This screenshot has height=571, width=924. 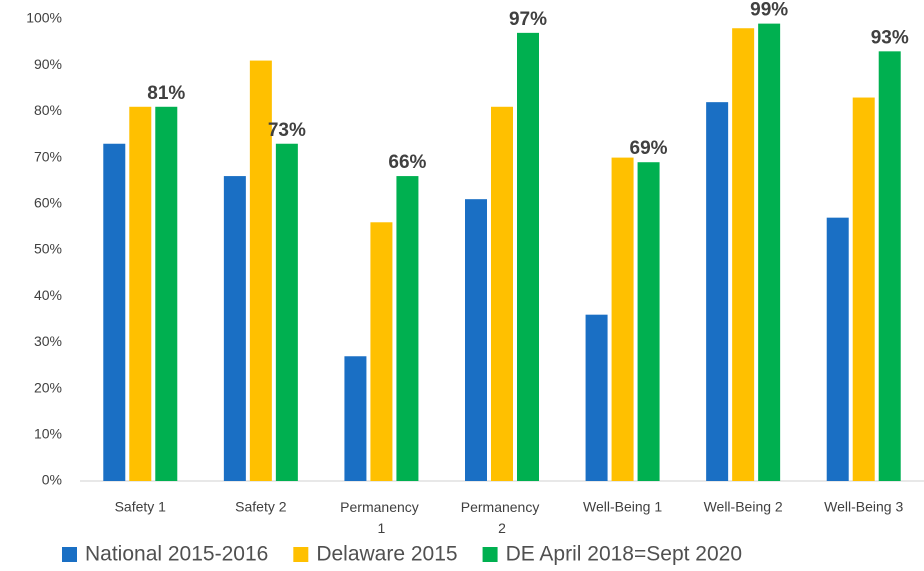 What do you see at coordinates (44, 18) in the screenshot?
I see `y-tick-label: 100%` at bounding box center [44, 18].